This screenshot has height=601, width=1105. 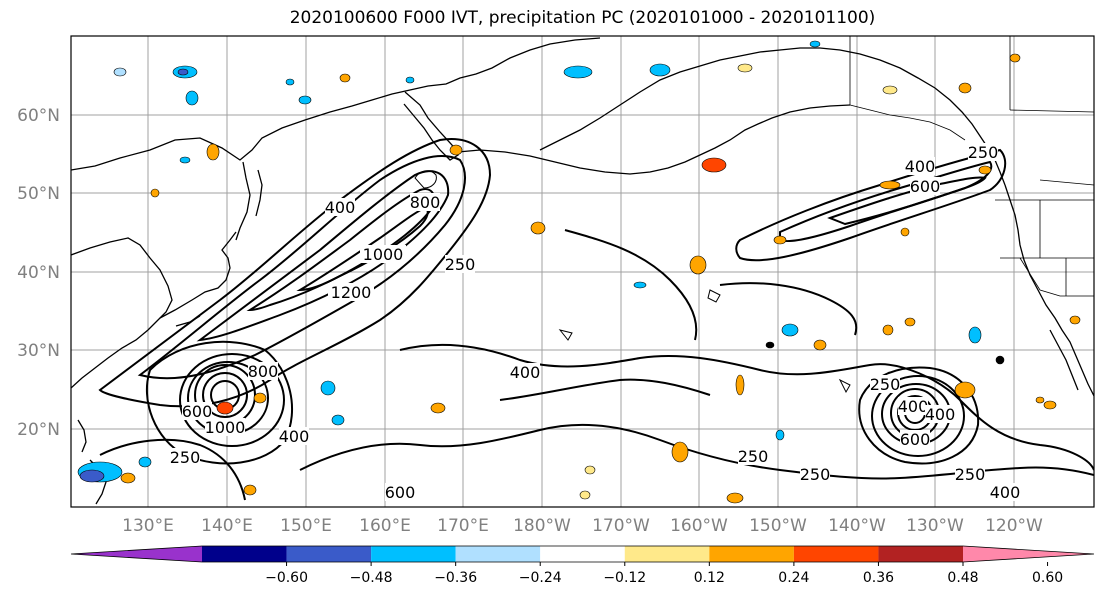 What do you see at coordinates (136, 554) in the screenshot?
I see `colorbar-extend-min` at bounding box center [136, 554].